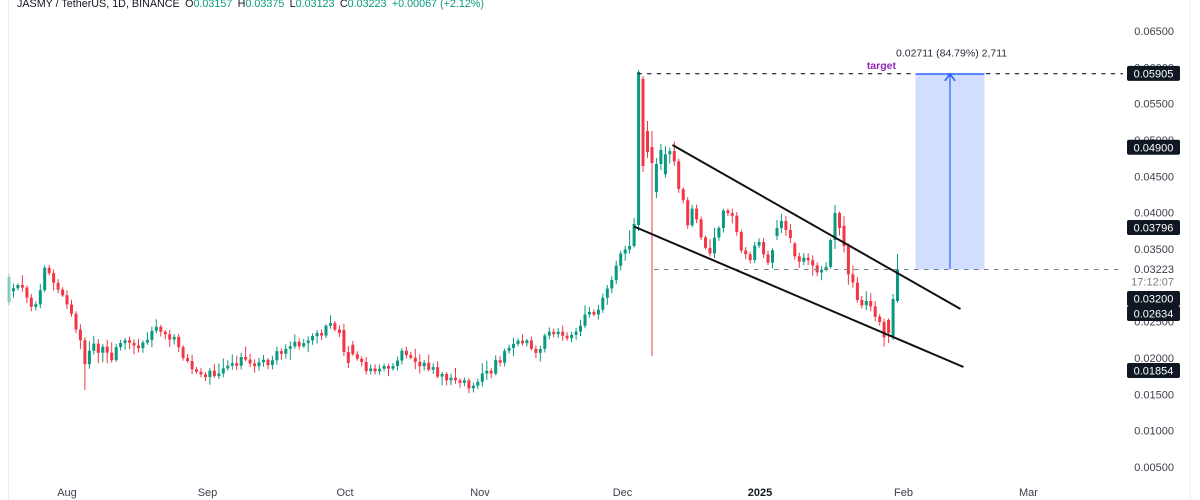 Image resolution: width=1200 pixels, height=500 pixels. I want to click on svg-text: Aug, so click(67, 493).